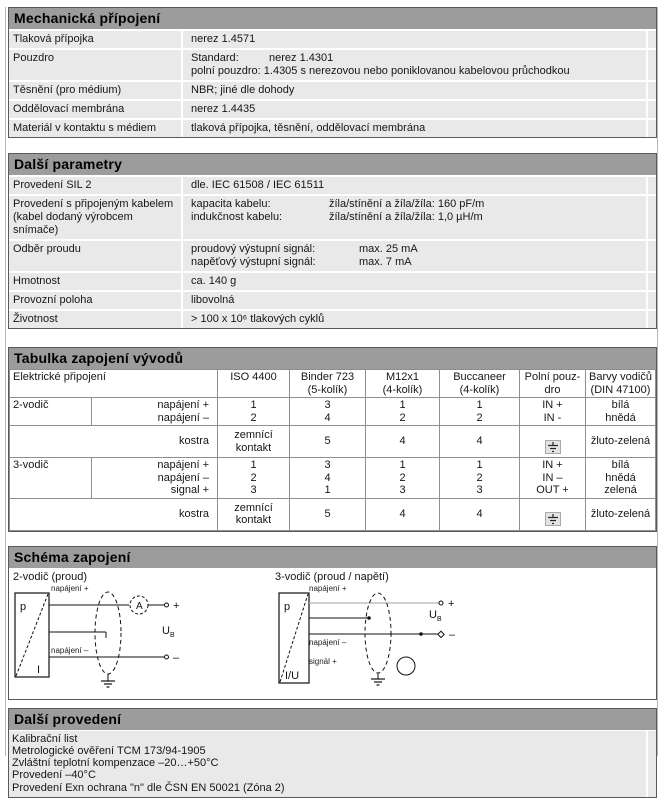 This screenshot has width=664, height=798. What do you see at coordinates (50, 576) in the screenshot?
I see `diagram-caption: 2-vodič (proud)` at bounding box center [50, 576].